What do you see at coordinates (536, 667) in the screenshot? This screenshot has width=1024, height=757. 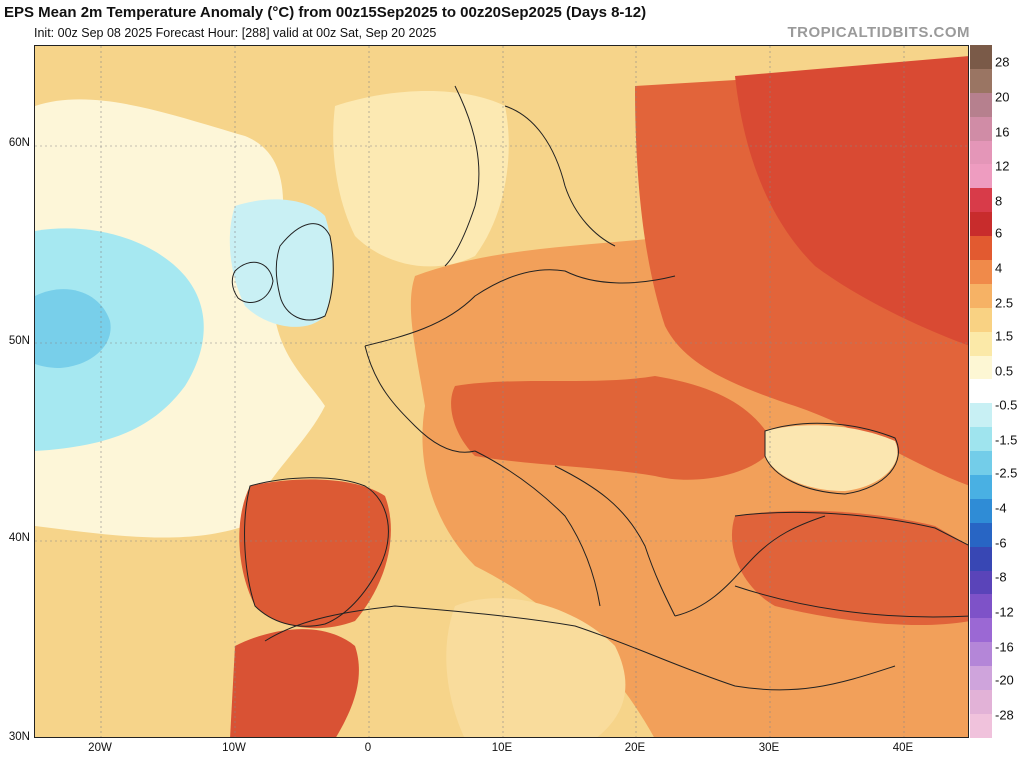 I see `mediterranean-mild` at bounding box center [536, 667].